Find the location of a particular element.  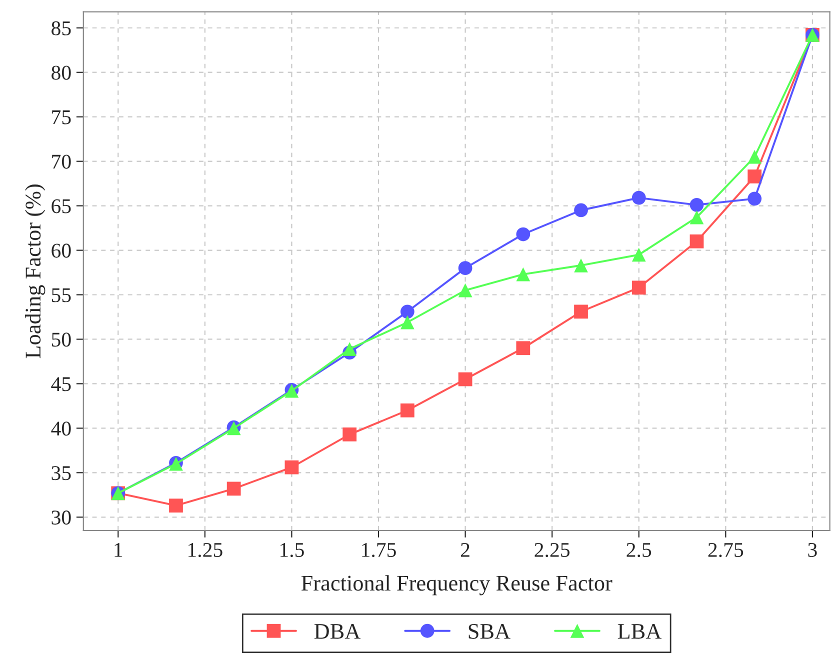

y-axis-title: Loading Factor (%) is located at coordinates (35, 271).